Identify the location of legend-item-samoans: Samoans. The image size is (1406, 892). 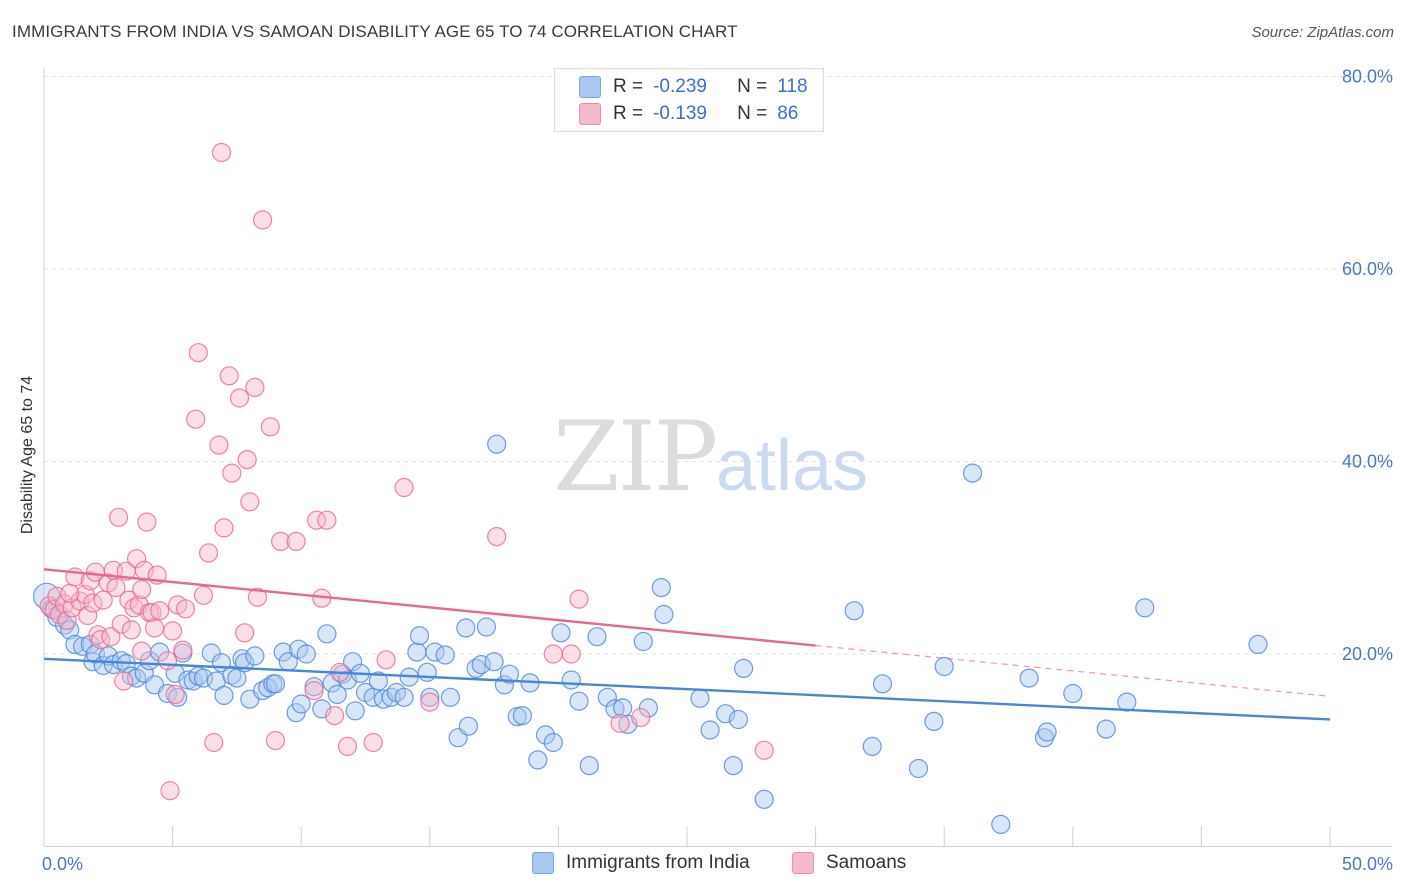
(849, 863).